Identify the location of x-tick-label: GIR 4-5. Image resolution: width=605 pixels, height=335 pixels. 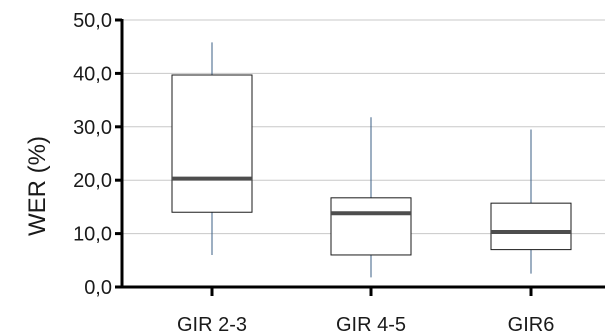
(371, 324).